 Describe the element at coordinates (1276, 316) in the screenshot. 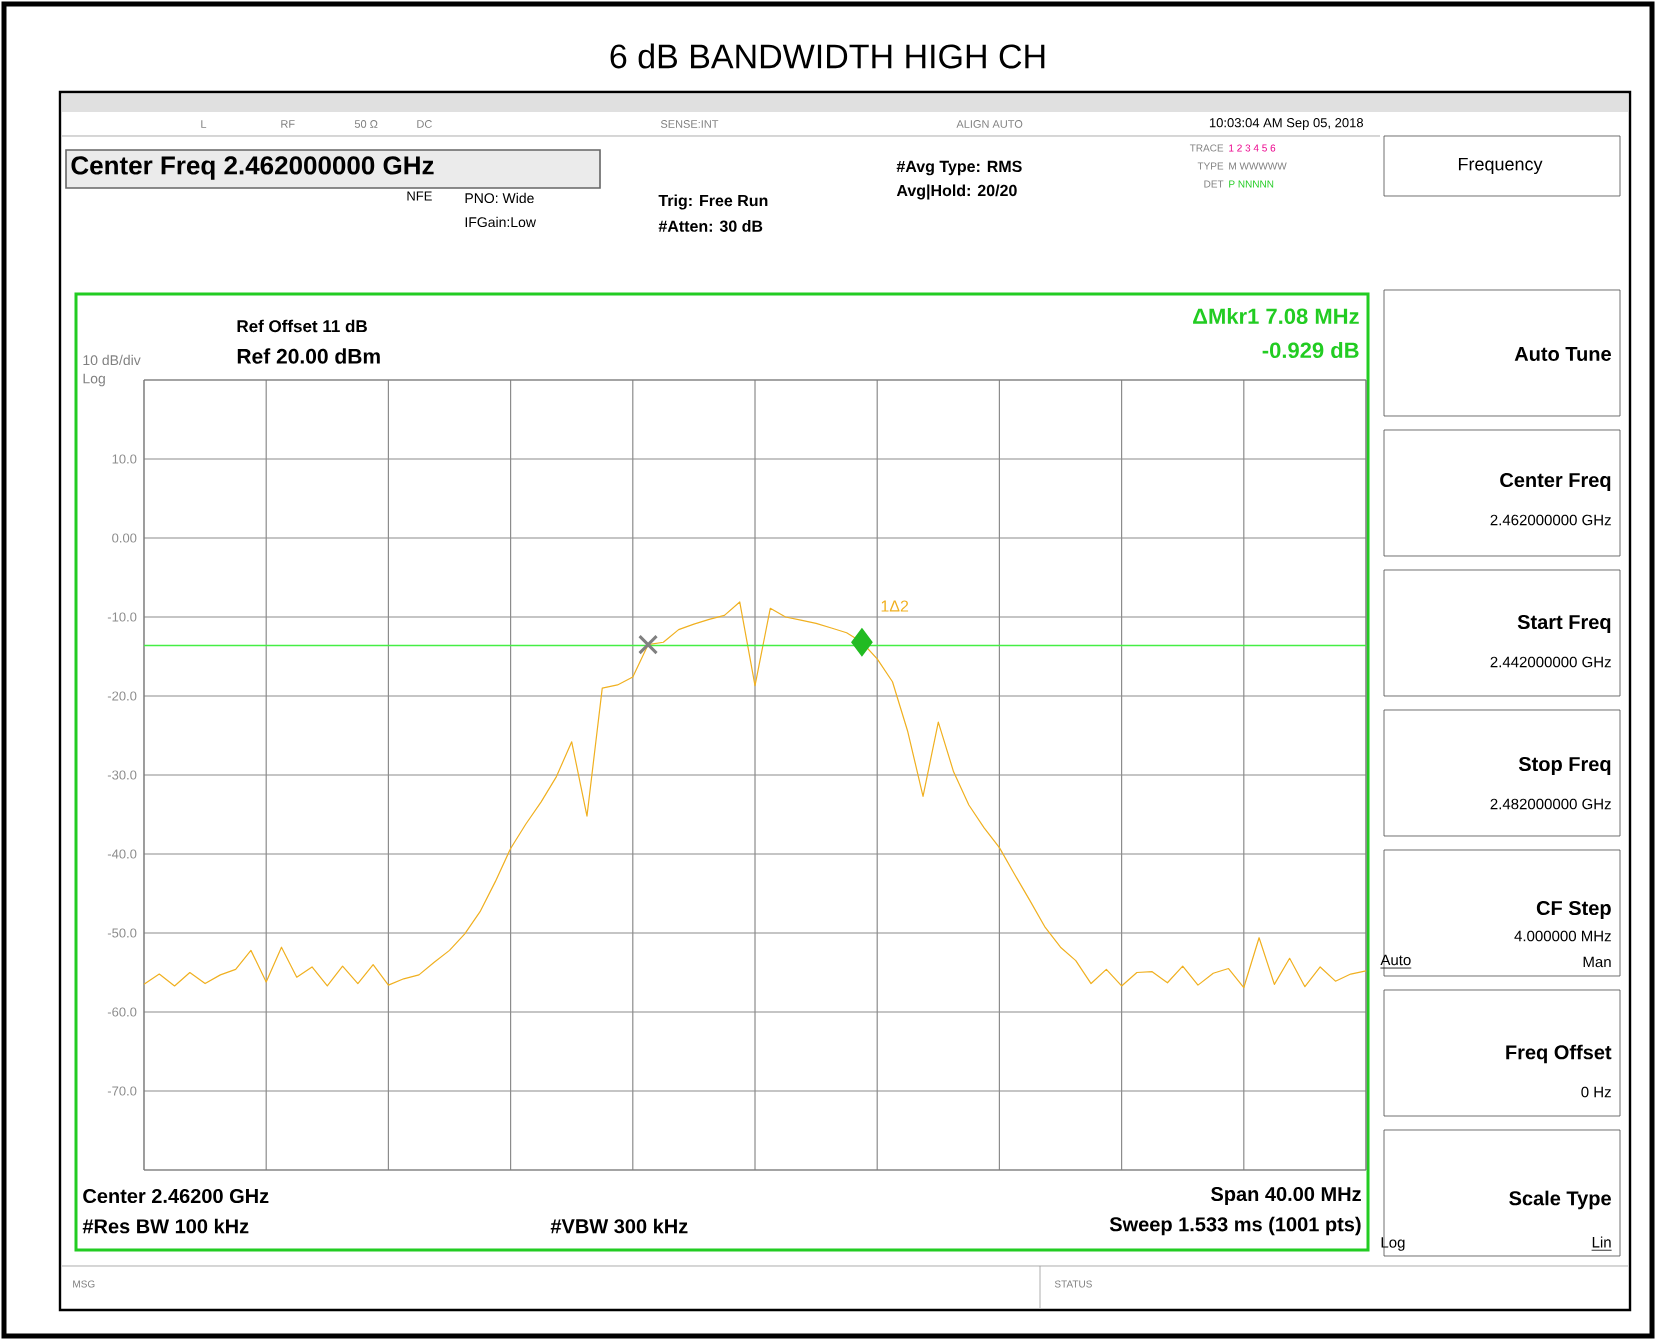

I see `text: ΔMkr1 7.08 MHz` at that location.